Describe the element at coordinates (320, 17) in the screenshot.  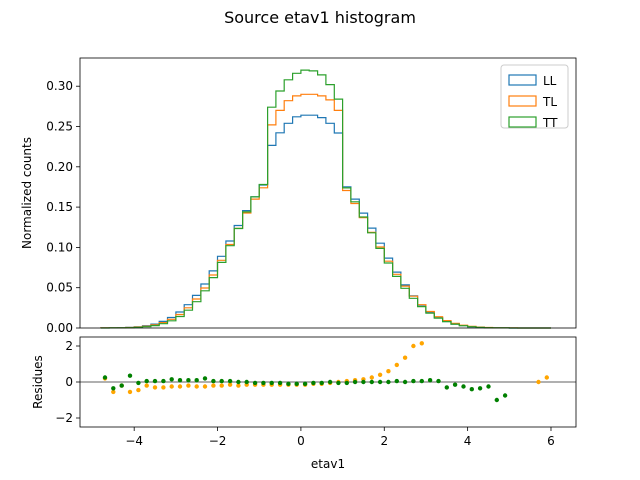
I see `figure-title: Source etav1 histogram` at that location.